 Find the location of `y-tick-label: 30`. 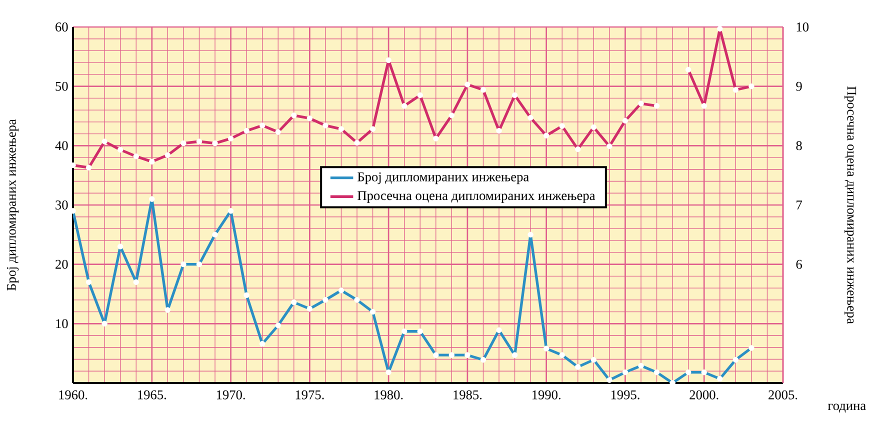

y-tick-label: 30 is located at coordinates (62, 205).